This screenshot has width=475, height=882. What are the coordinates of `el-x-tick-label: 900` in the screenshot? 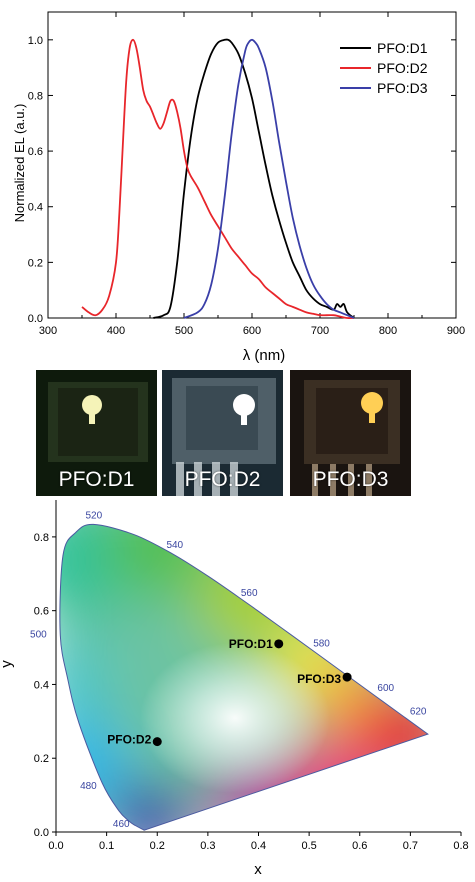 It's located at (456, 331).